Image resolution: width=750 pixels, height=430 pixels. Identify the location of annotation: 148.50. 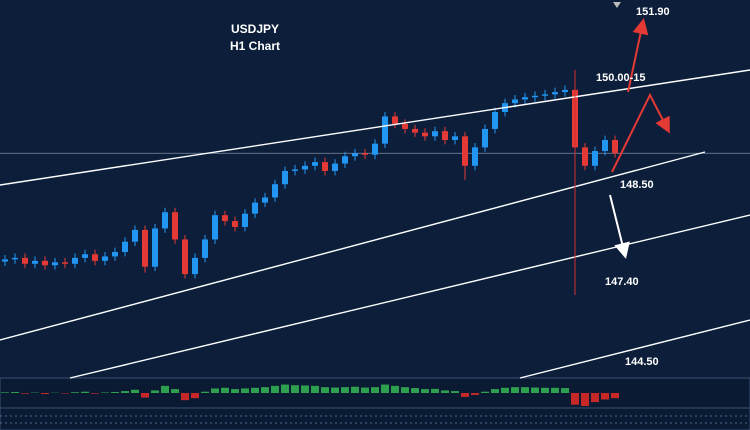
(637, 185).